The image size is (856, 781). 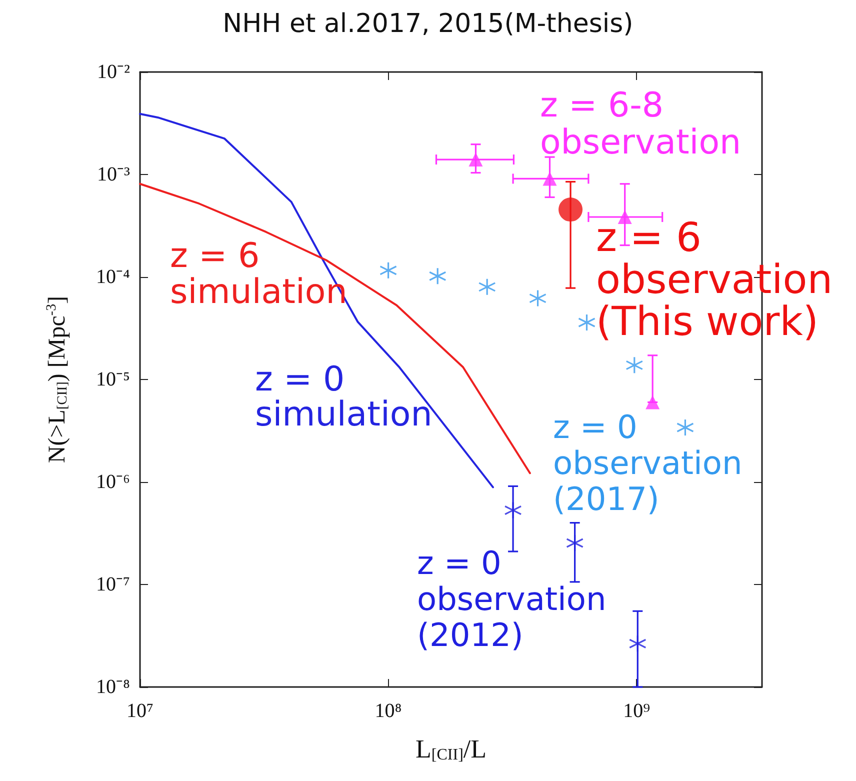 I want to click on y-tick-label: 10⁻², so click(x=113, y=72).